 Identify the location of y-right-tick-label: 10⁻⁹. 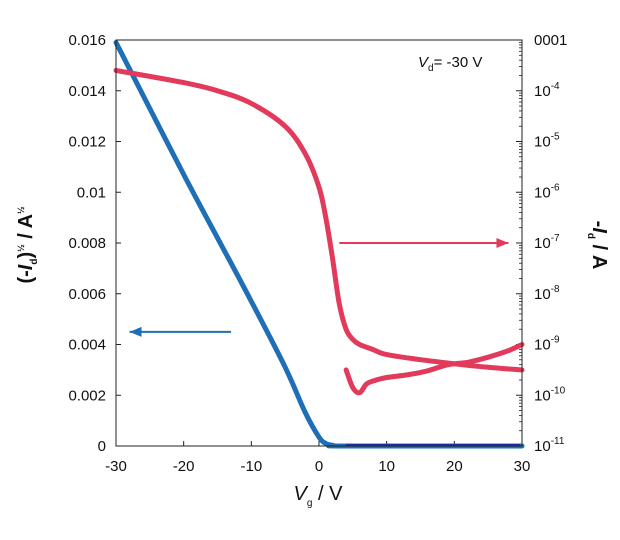
(547, 344).